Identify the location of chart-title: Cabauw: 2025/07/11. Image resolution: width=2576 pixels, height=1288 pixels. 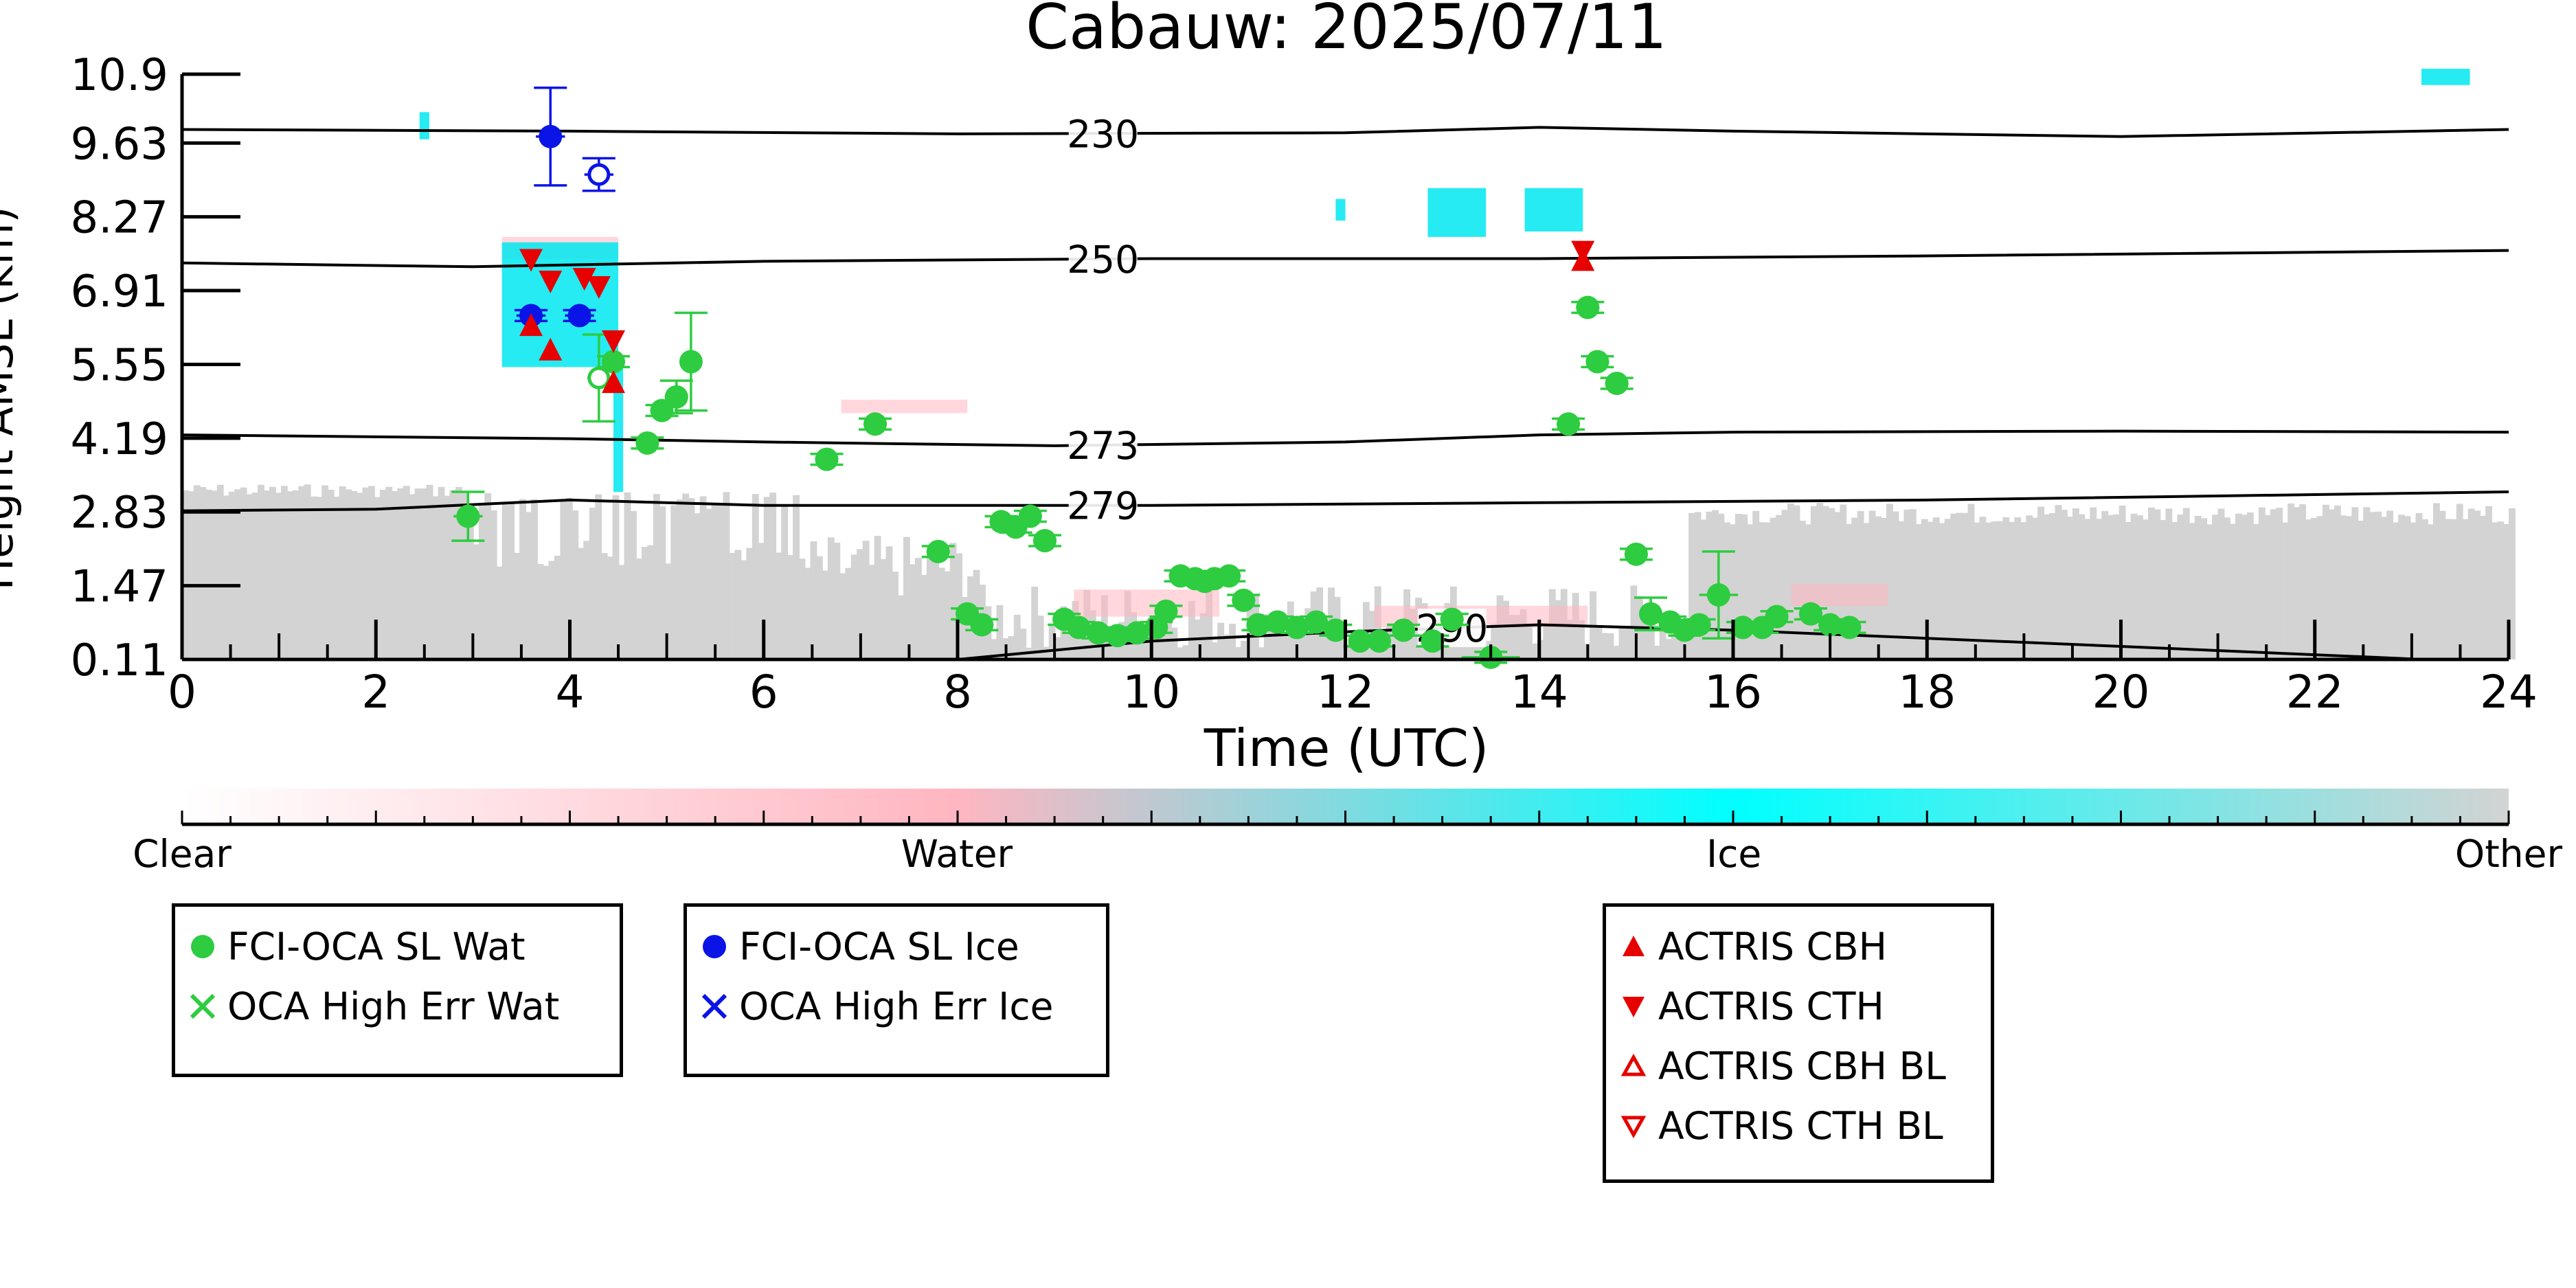
(1346, 31).